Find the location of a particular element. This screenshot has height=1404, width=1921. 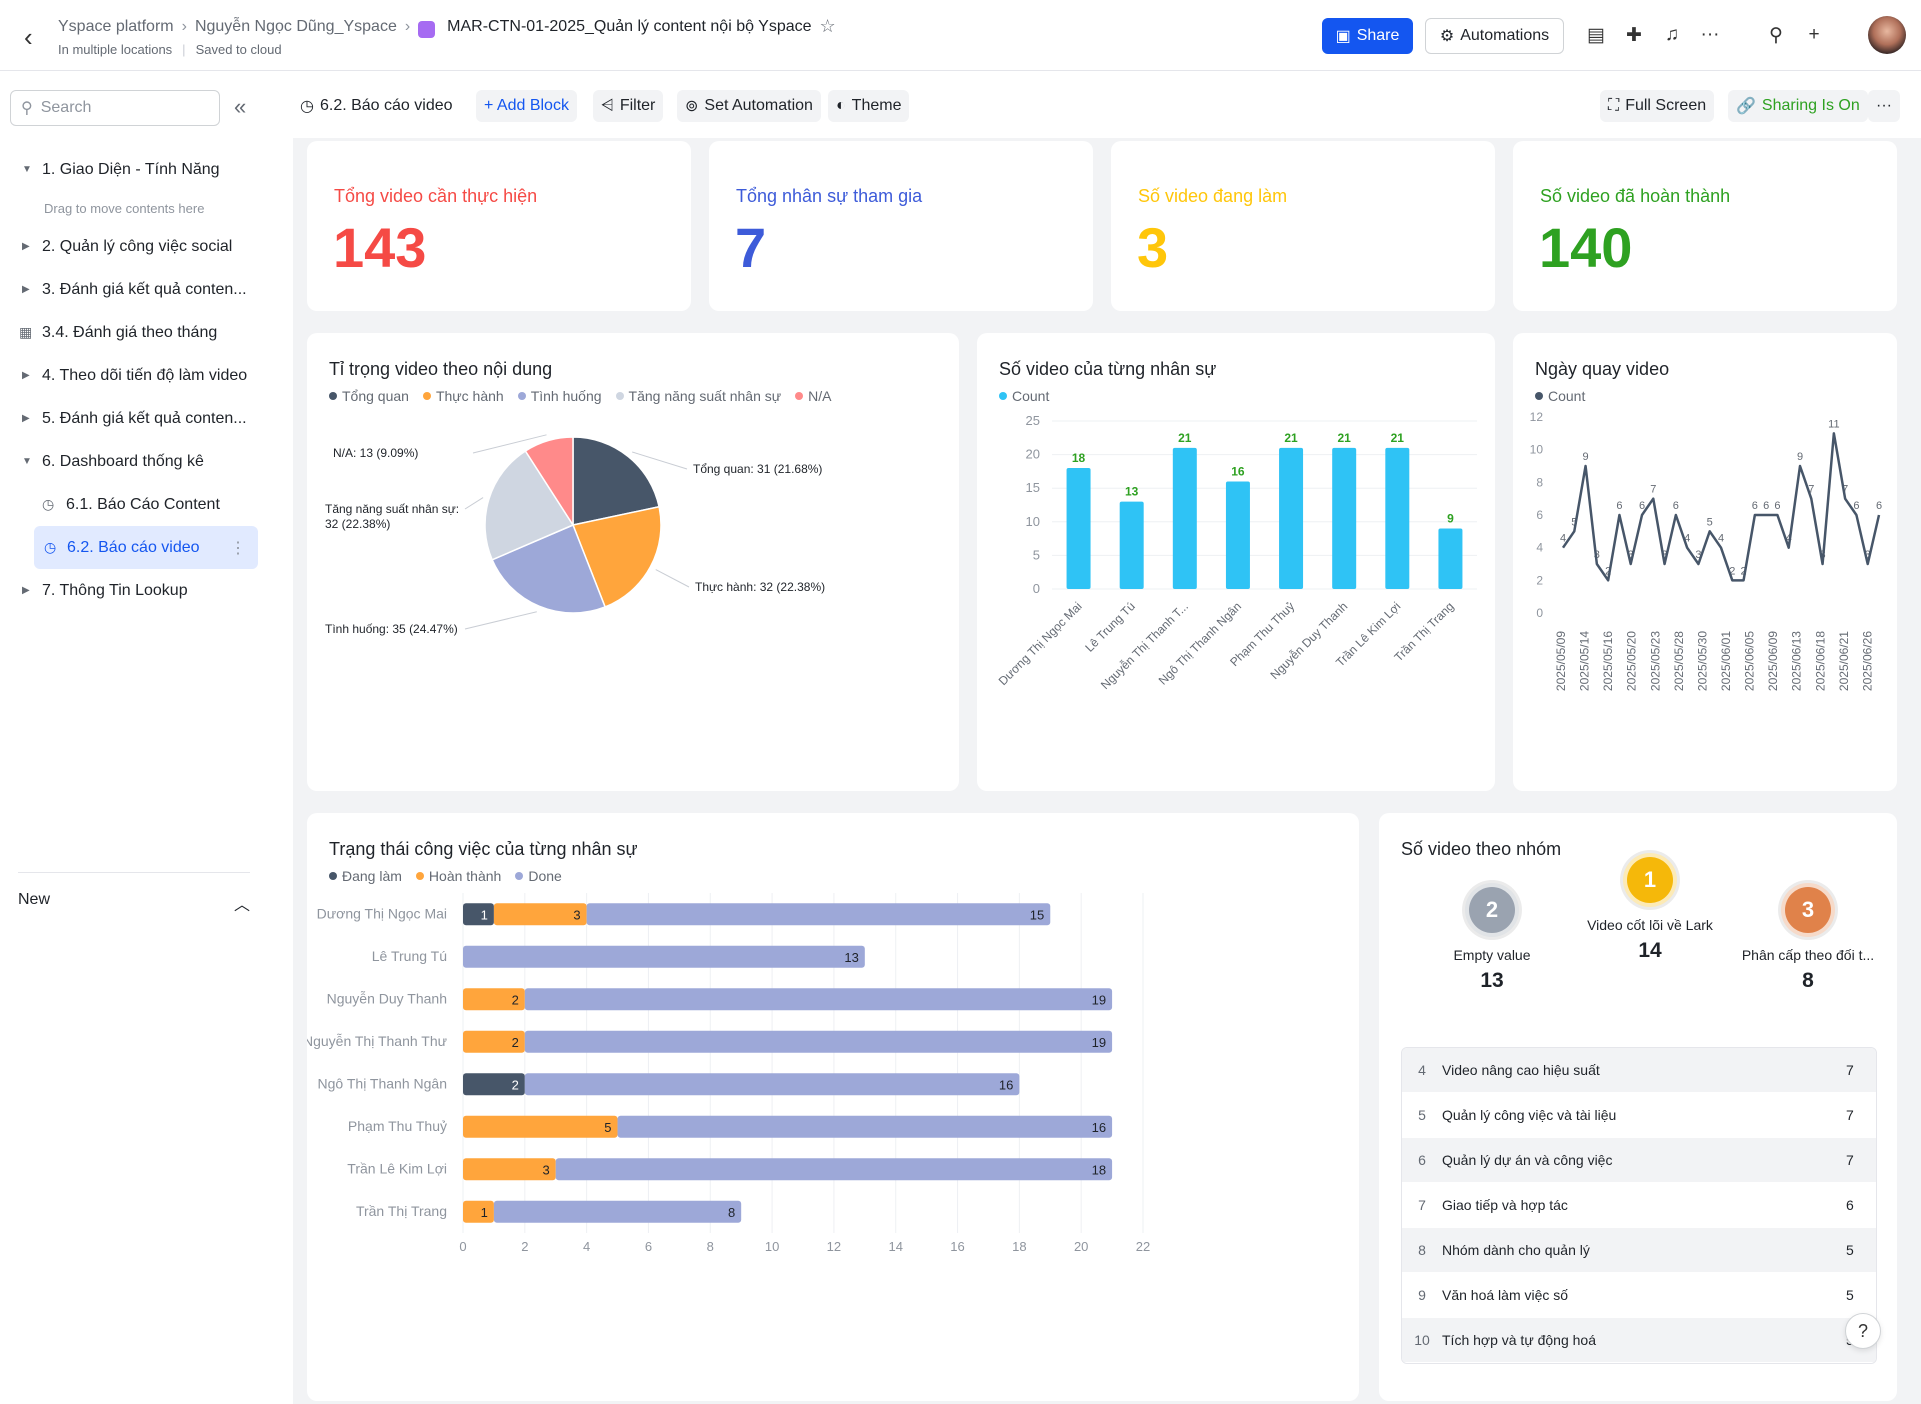

bell-icon: ♫ is located at coordinates (1672, 34).